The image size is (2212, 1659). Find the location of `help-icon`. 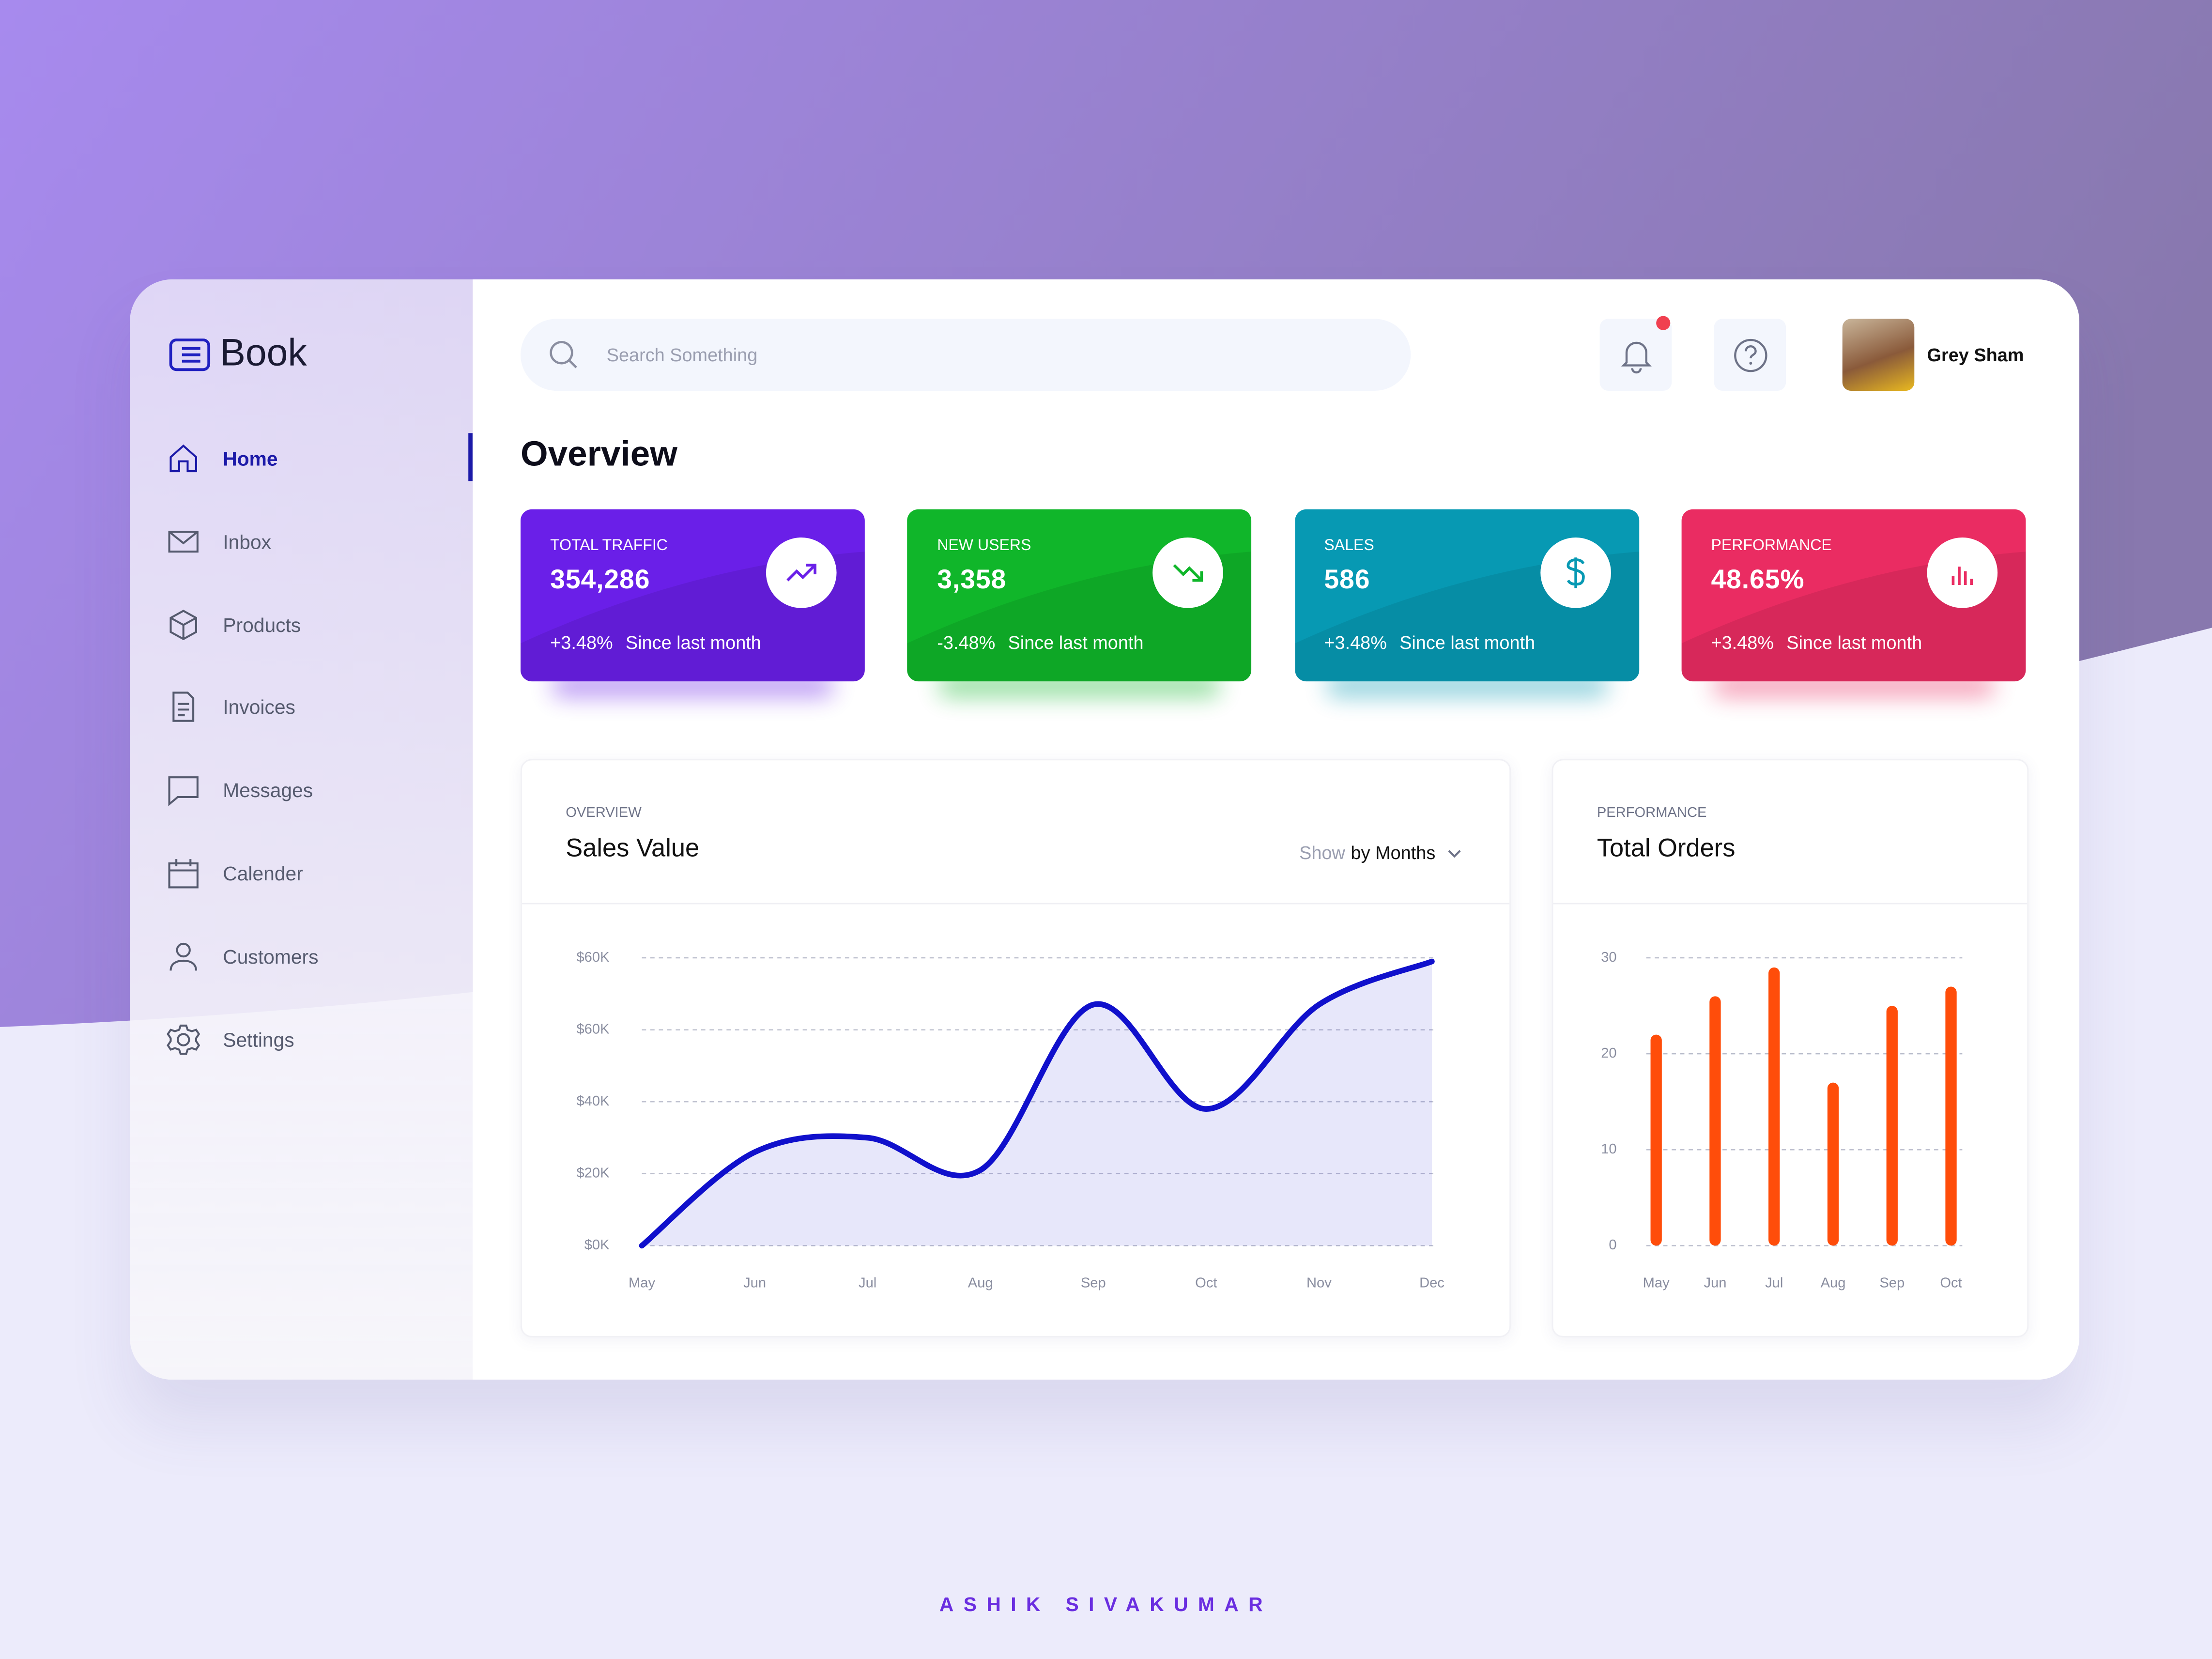

help-icon is located at coordinates (1750, 355).